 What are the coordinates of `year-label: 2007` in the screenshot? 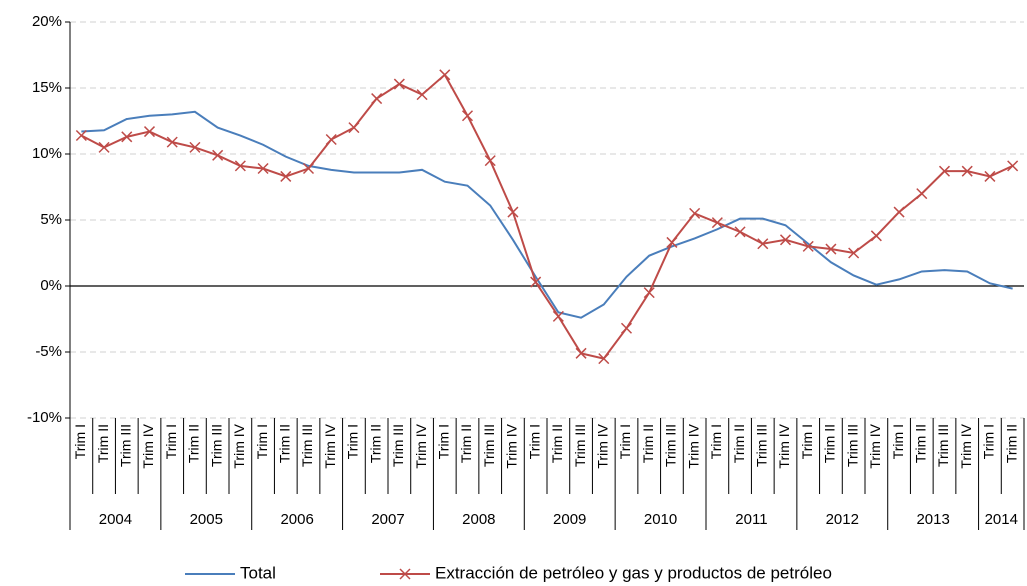 It's located at (387, 519).